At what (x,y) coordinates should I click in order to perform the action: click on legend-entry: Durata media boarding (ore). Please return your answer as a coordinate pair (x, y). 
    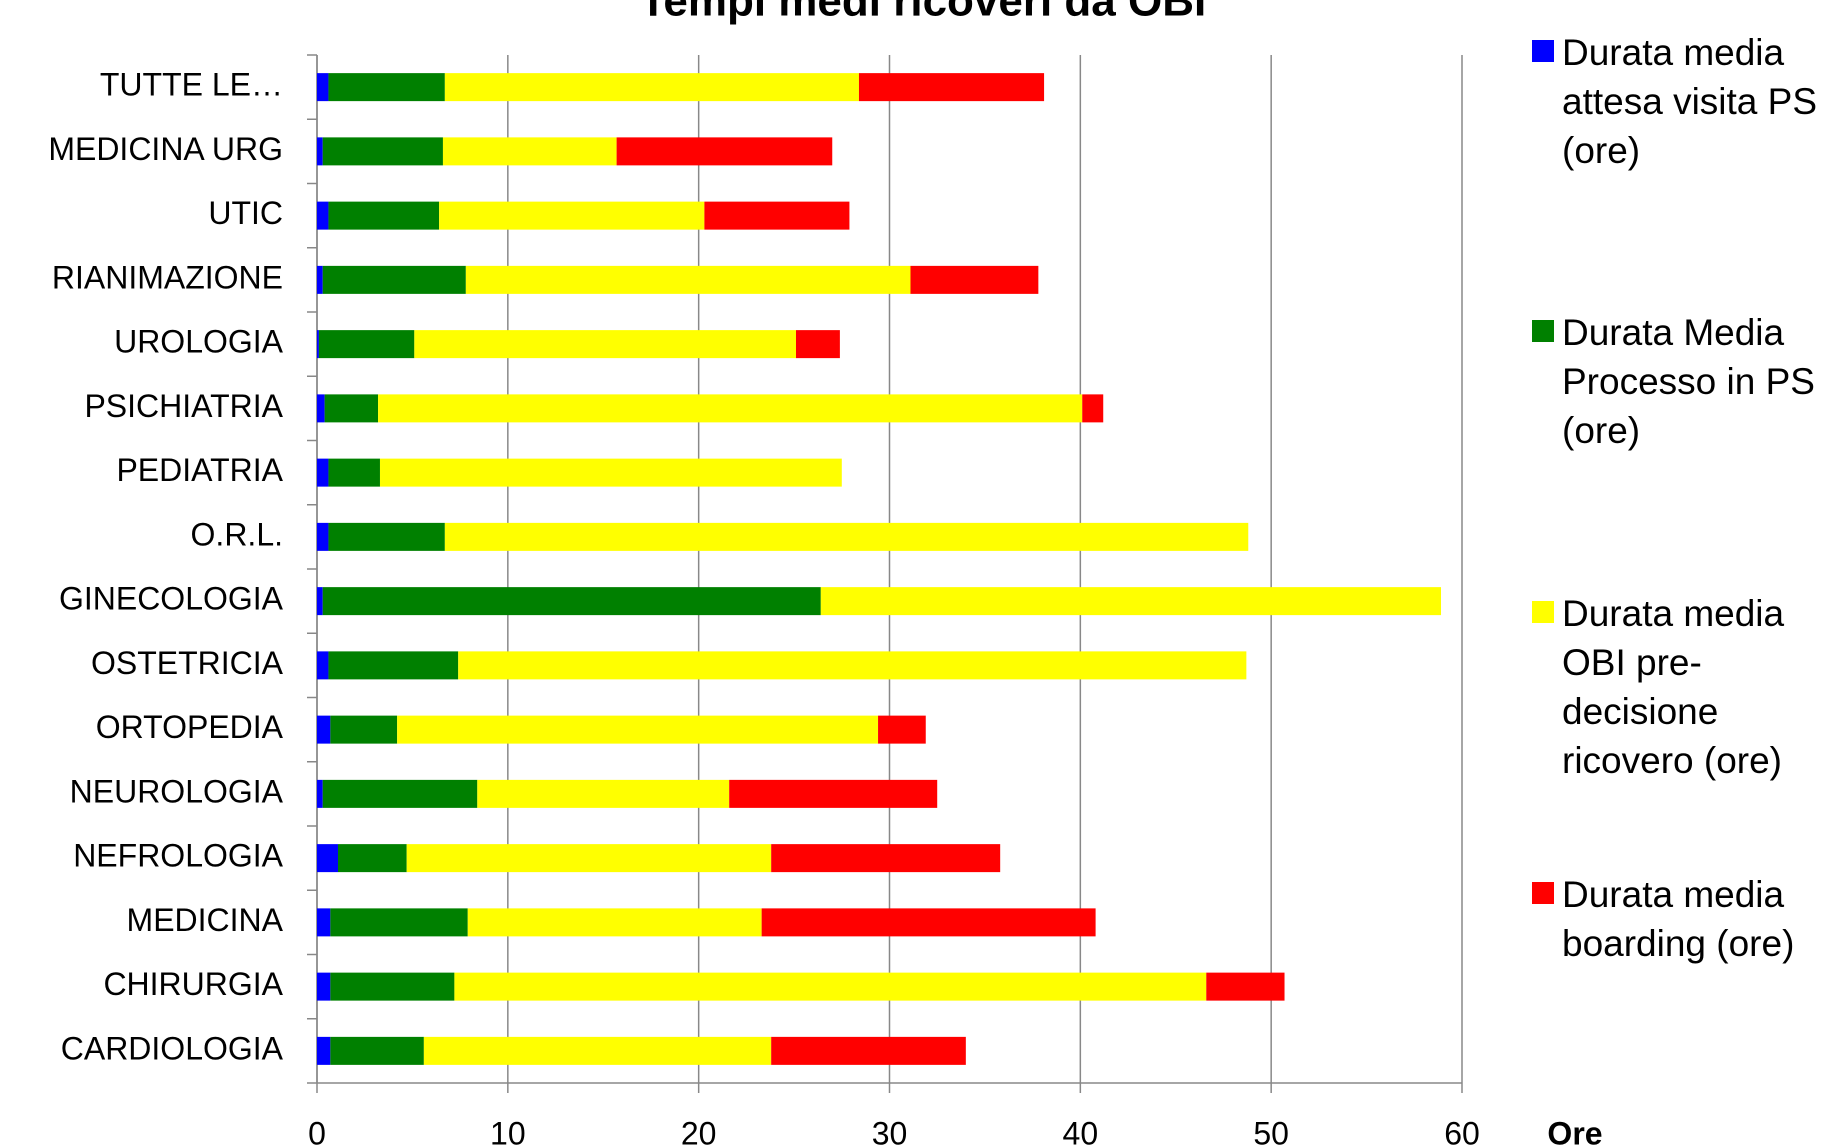
    Looking at the image, I should click on (1675, 919).